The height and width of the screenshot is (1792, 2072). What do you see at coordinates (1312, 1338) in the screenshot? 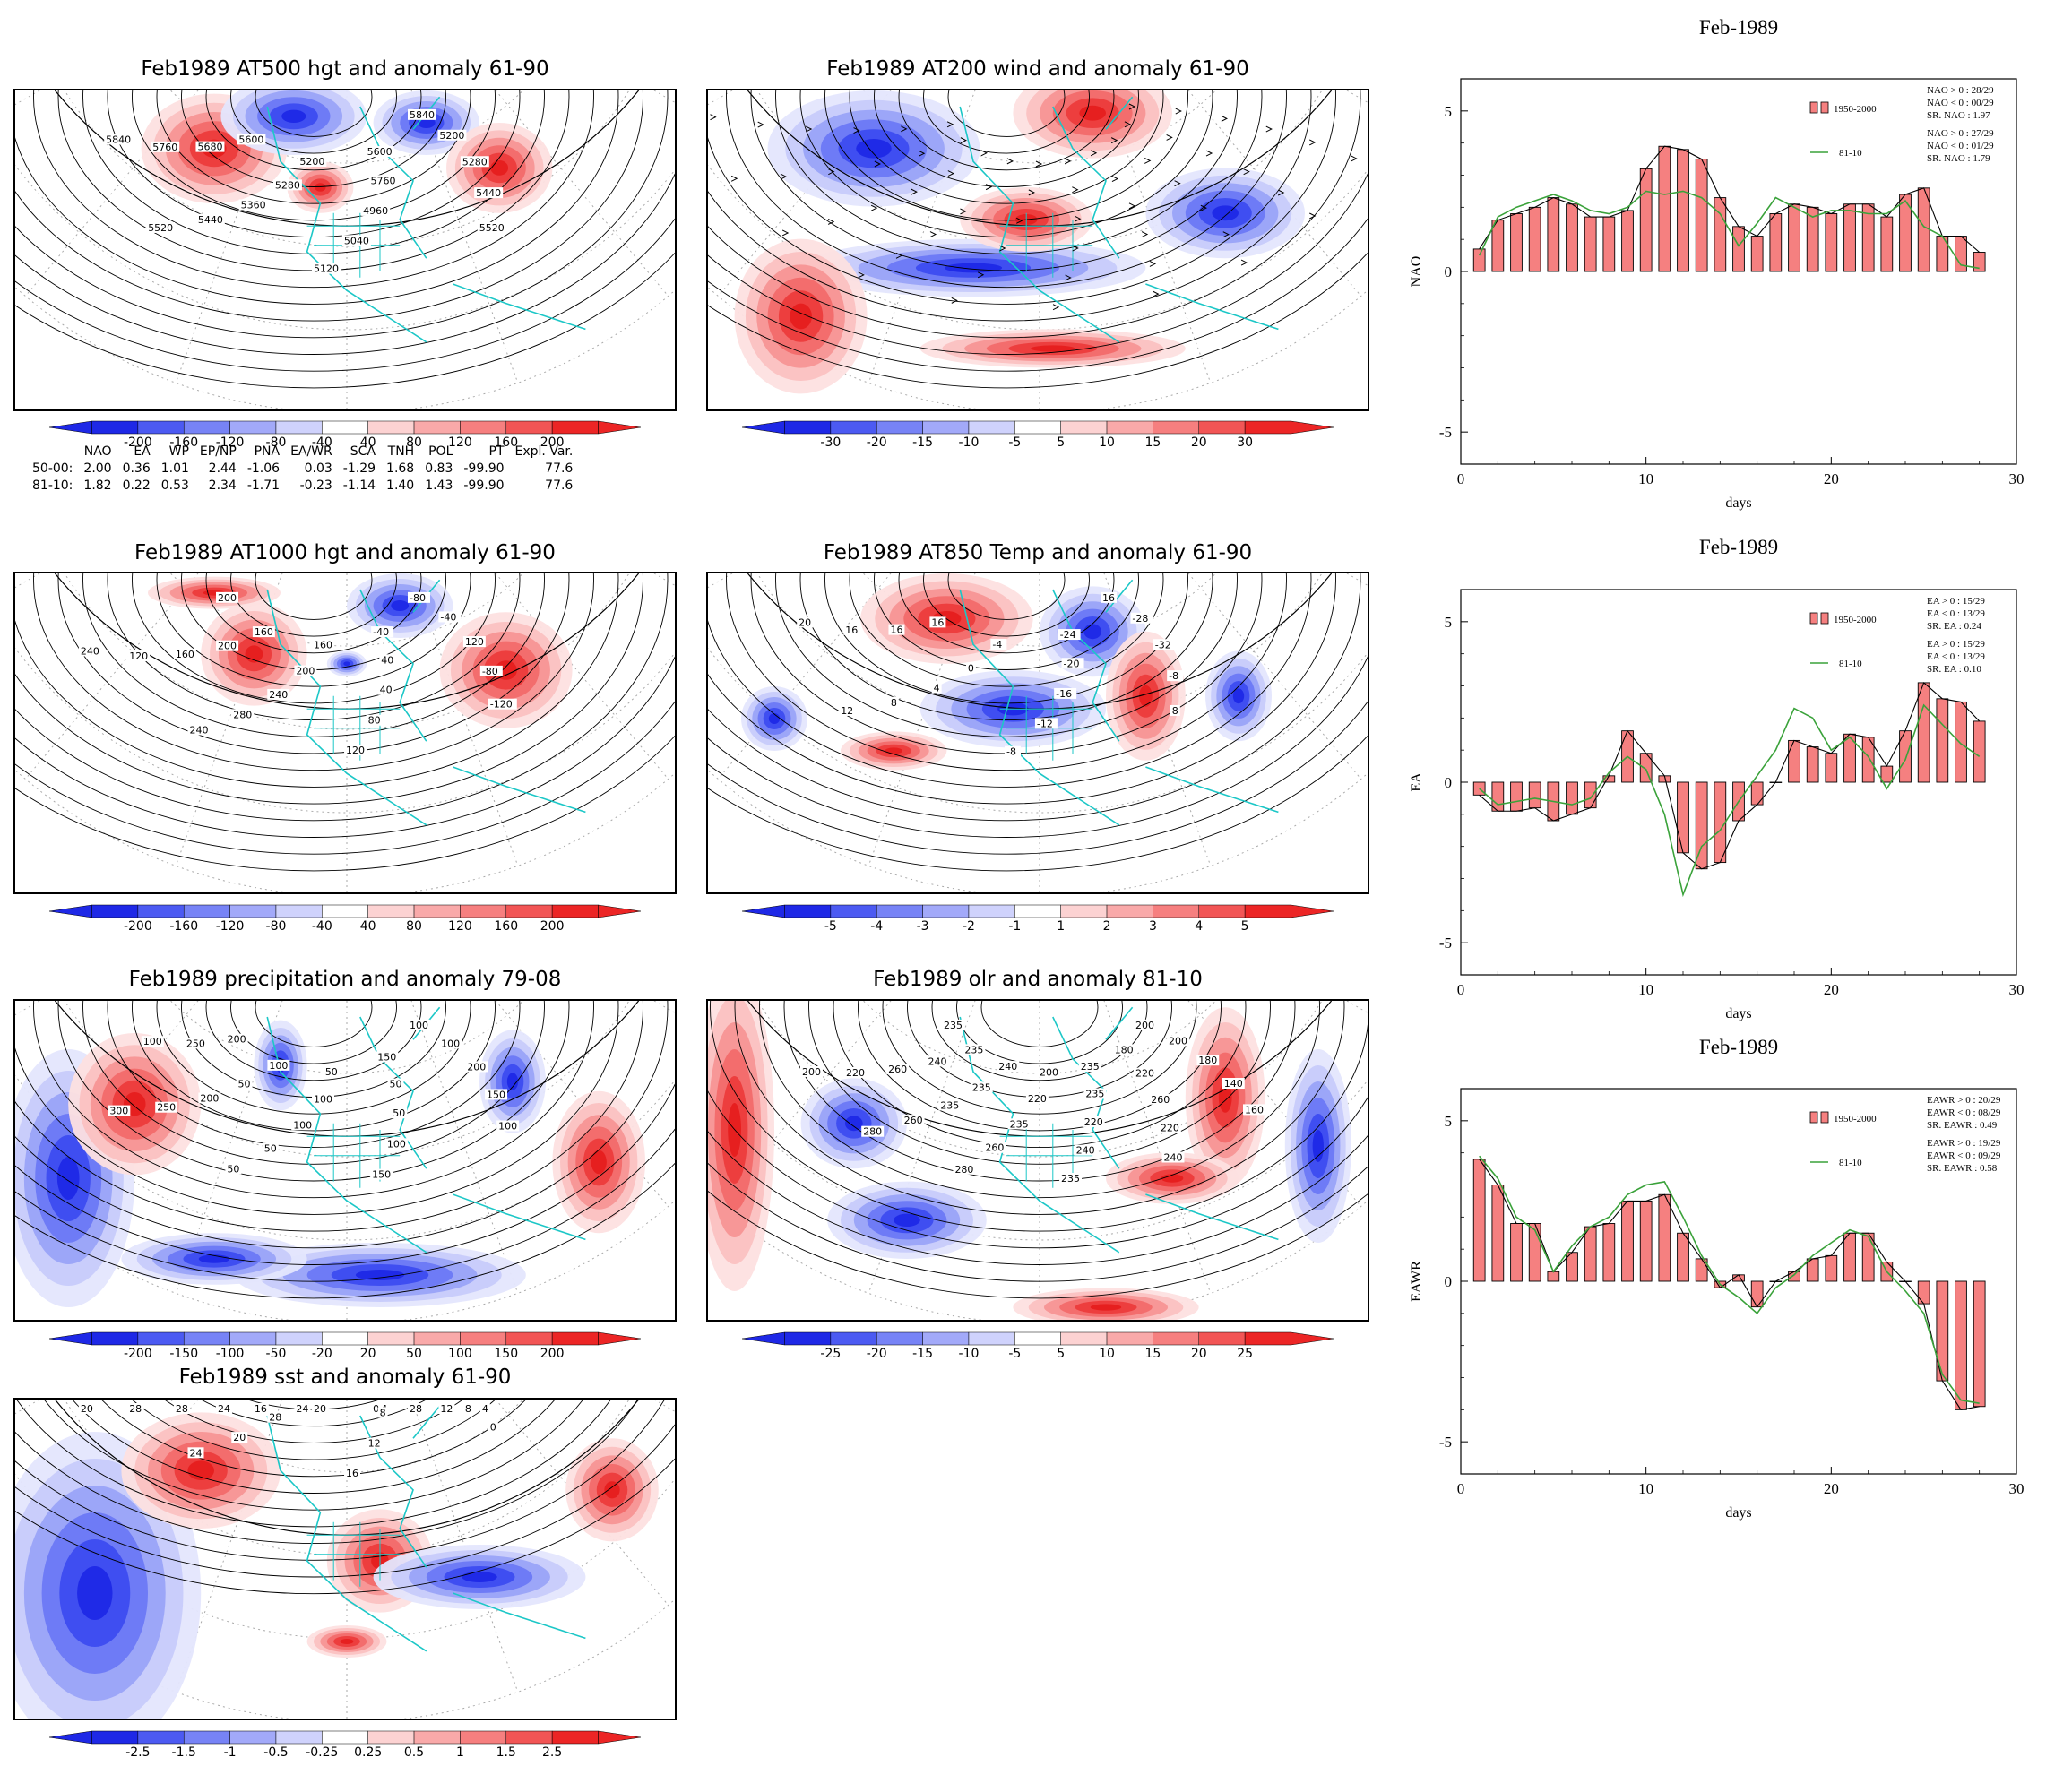
I see `colorbar-max-arrow` at bounding box center [1312, 1338].